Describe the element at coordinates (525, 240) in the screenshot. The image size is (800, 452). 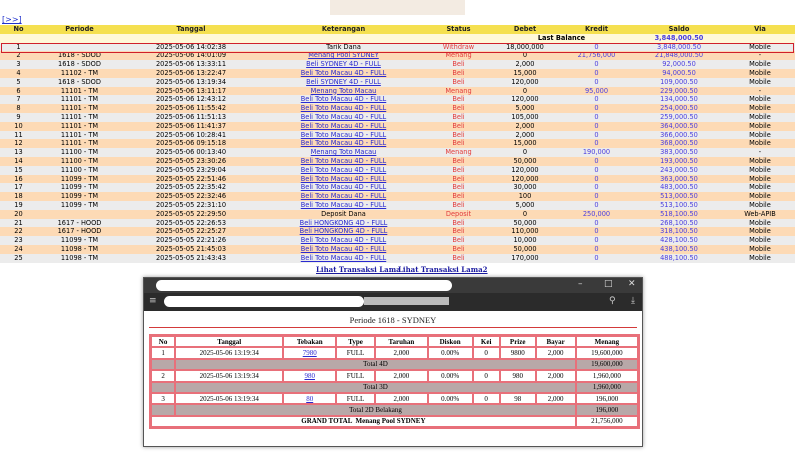
I see `row-debet: 10,000` at that location.